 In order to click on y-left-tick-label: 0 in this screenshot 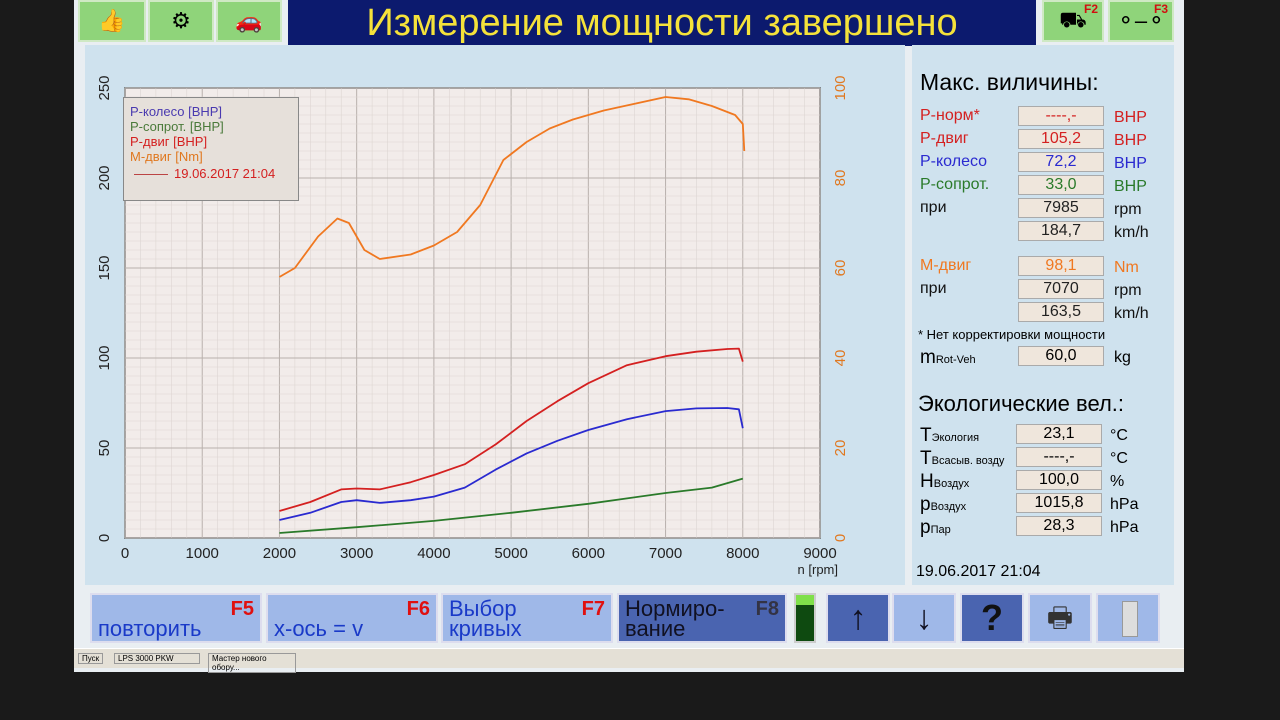, I will do `click(104, 538)`.